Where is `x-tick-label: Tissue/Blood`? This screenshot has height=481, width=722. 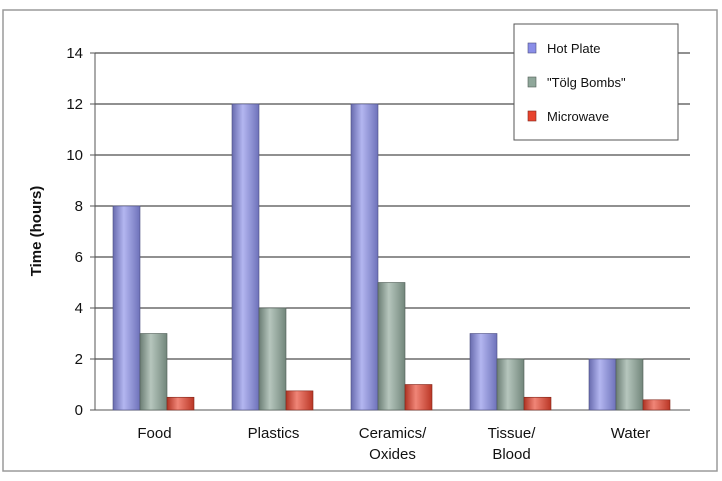 x-tick-label: Tissue/Blood is located at coordinates (512, 444).